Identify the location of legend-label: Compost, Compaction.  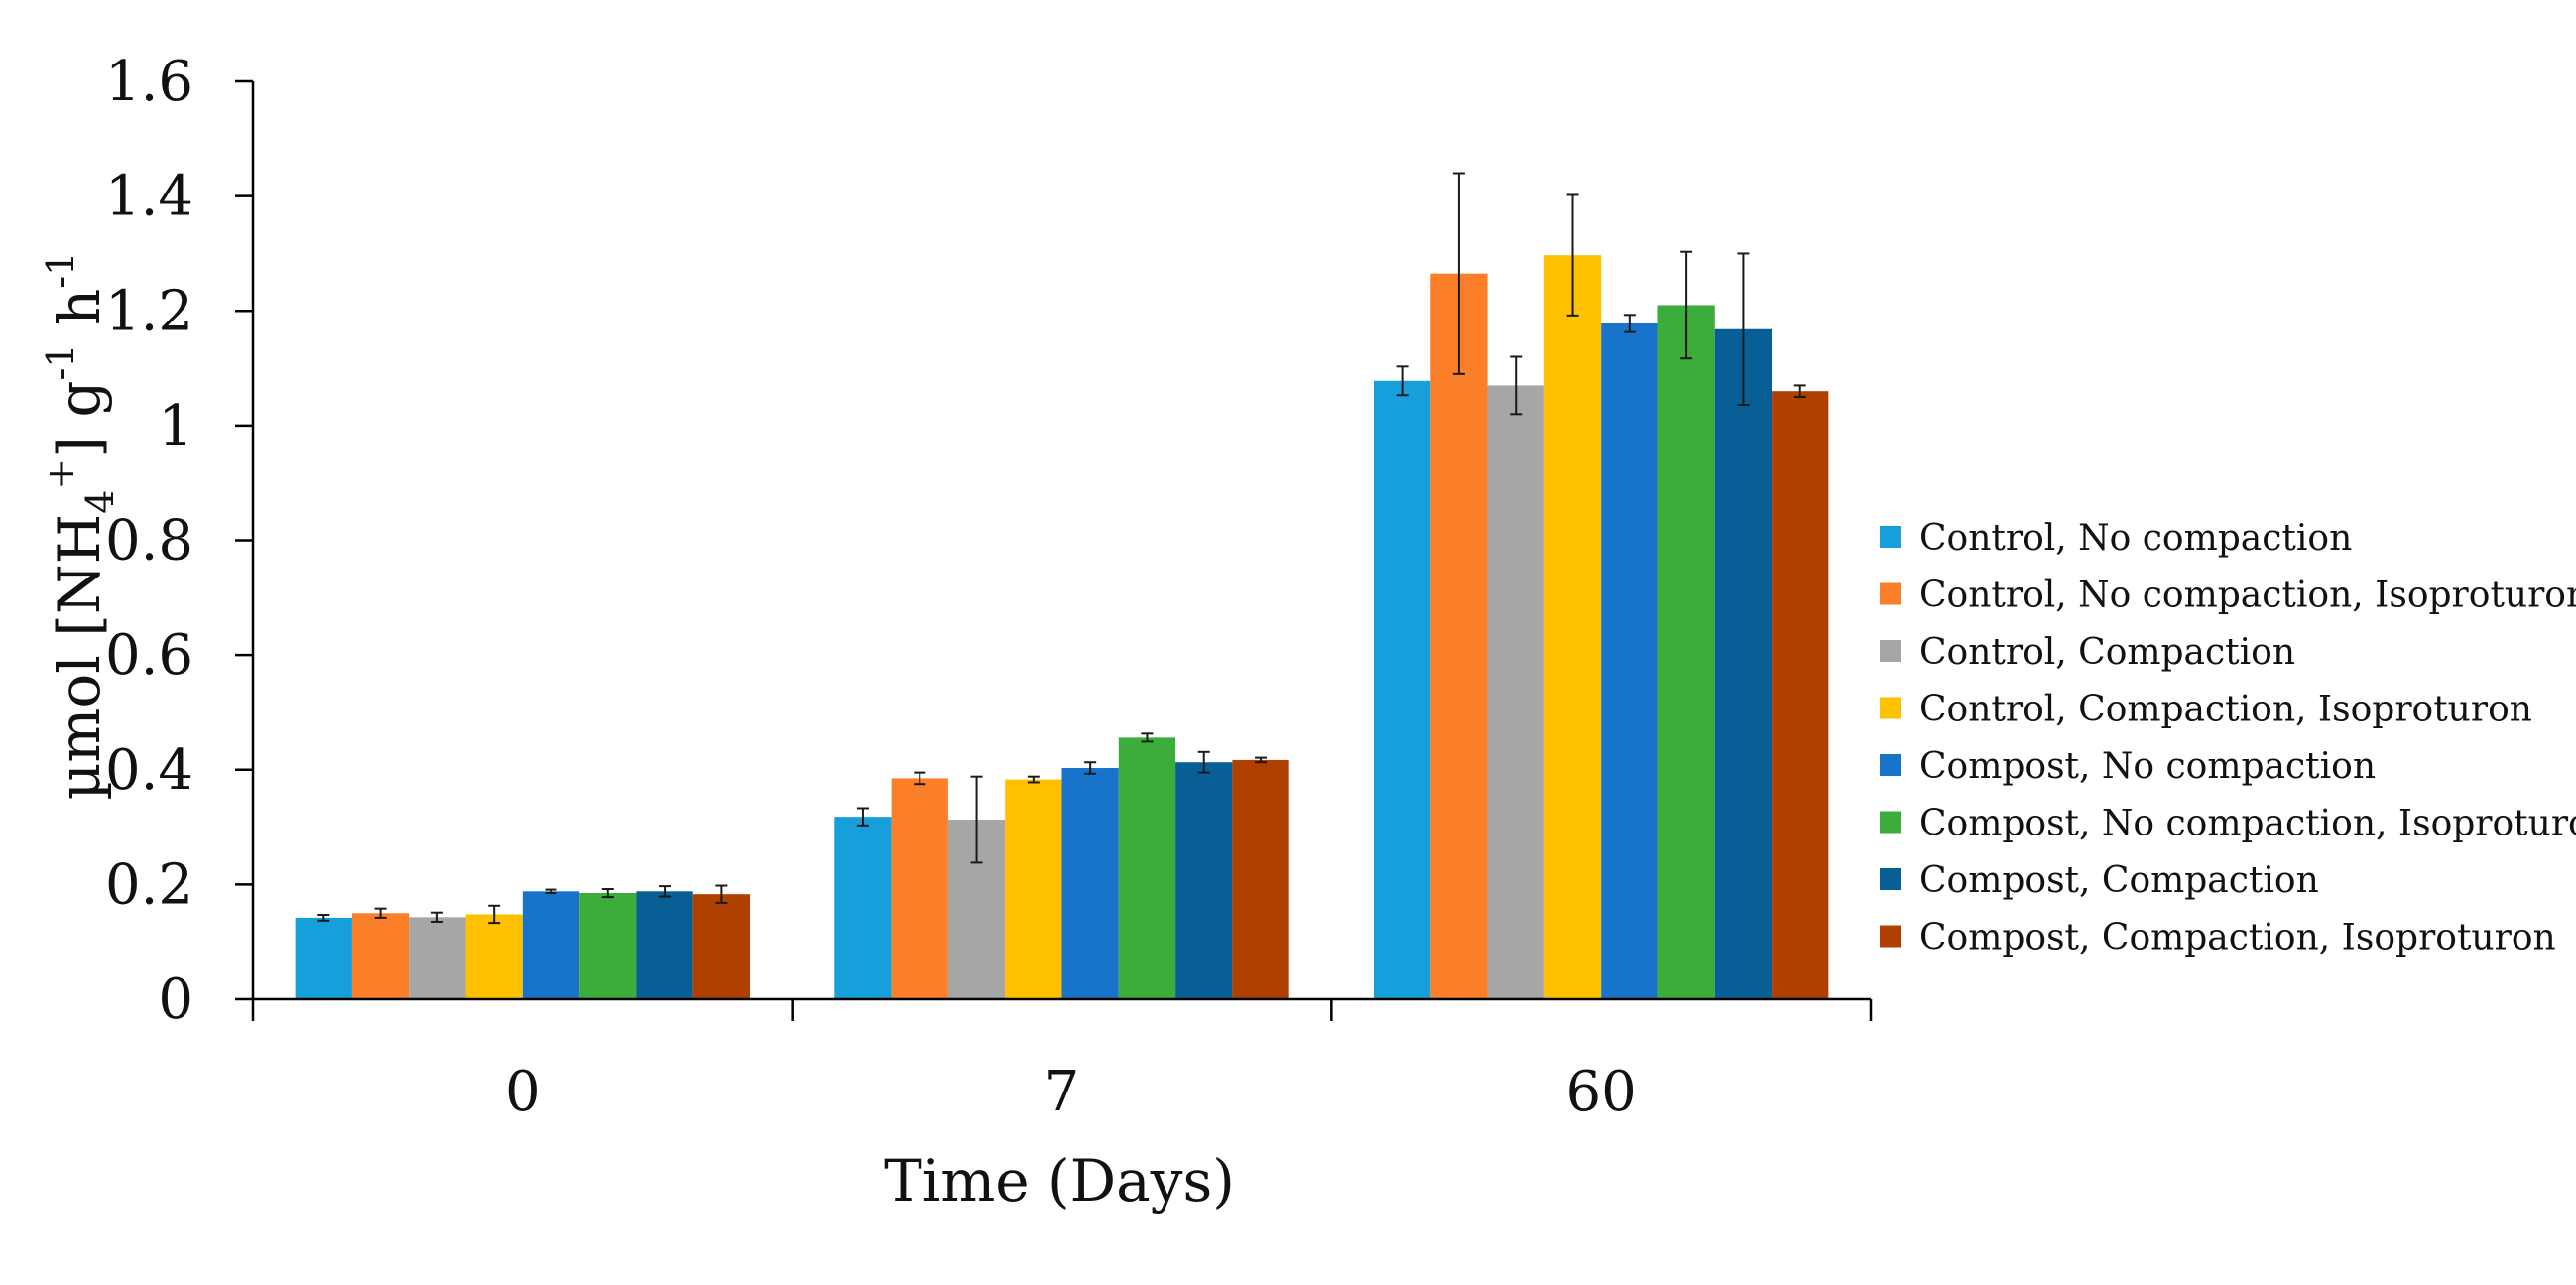
(2119, 880).